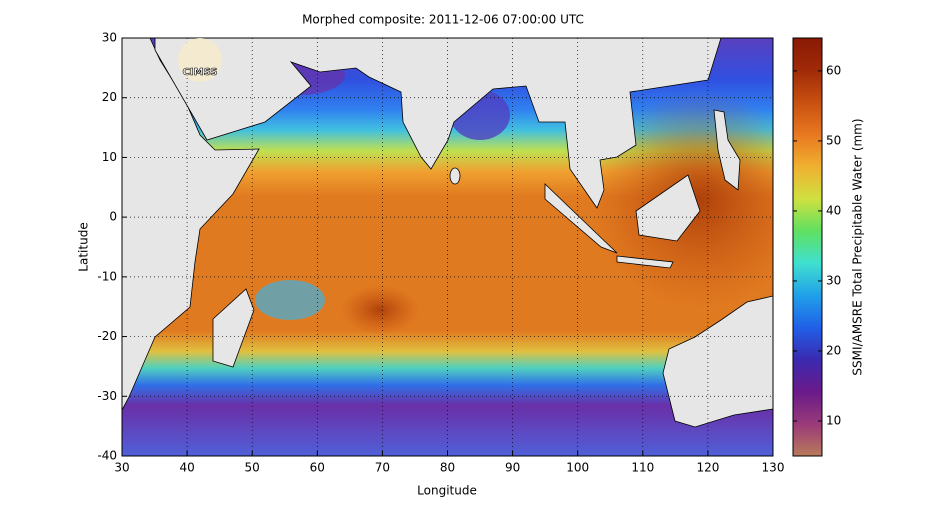 The width and height of the screenshot is (930, 511). Describe the element at coordinates (107, 396) in the screenshot. I see `y-tick-label: -30` at that location.